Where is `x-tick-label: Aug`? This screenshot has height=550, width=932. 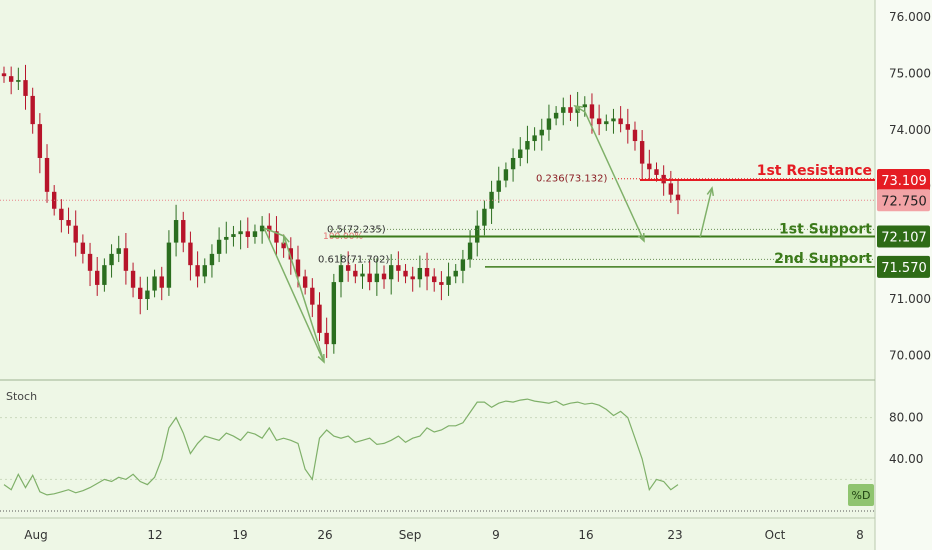
x-tick-label: Aug is located at coordinates (35, 535).